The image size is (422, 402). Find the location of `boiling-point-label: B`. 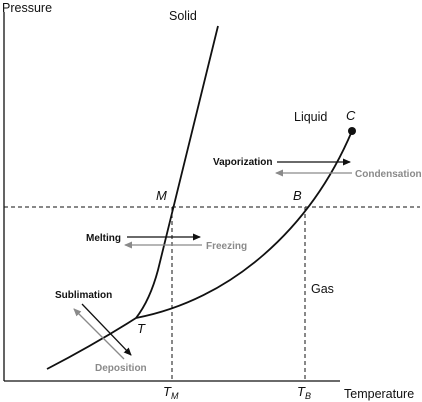

boiling-point-label: B is located at coordinates (297, 195).